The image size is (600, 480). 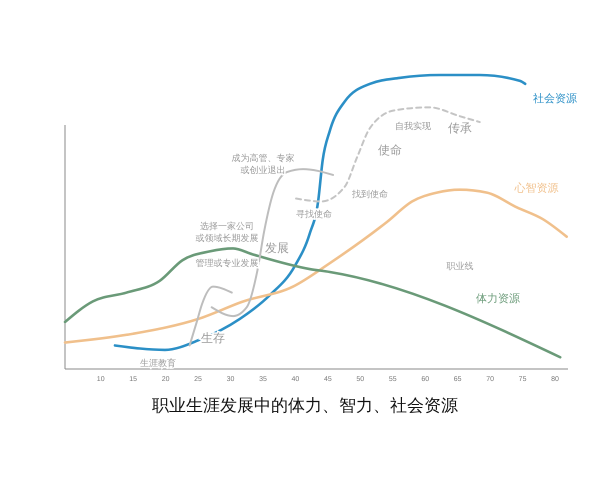 What do you see at coordinates (369, 194) in the screenshot?
I see `annotation: 找到使命` at bounding box center [369, 194].